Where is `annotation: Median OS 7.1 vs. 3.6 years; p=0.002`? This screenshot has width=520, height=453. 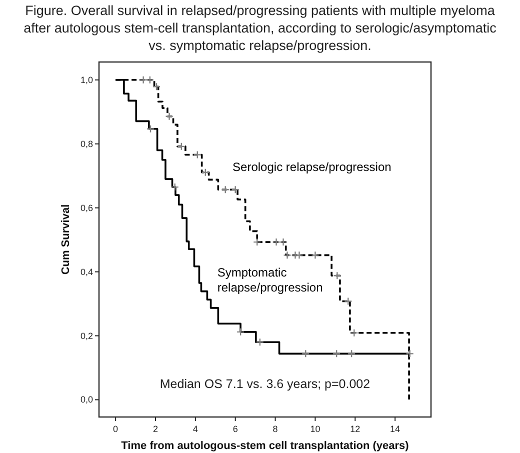
annotation: Median OS 7.1 vs. 3.6 years; p=0.002 is located at coordinates (265, 384).